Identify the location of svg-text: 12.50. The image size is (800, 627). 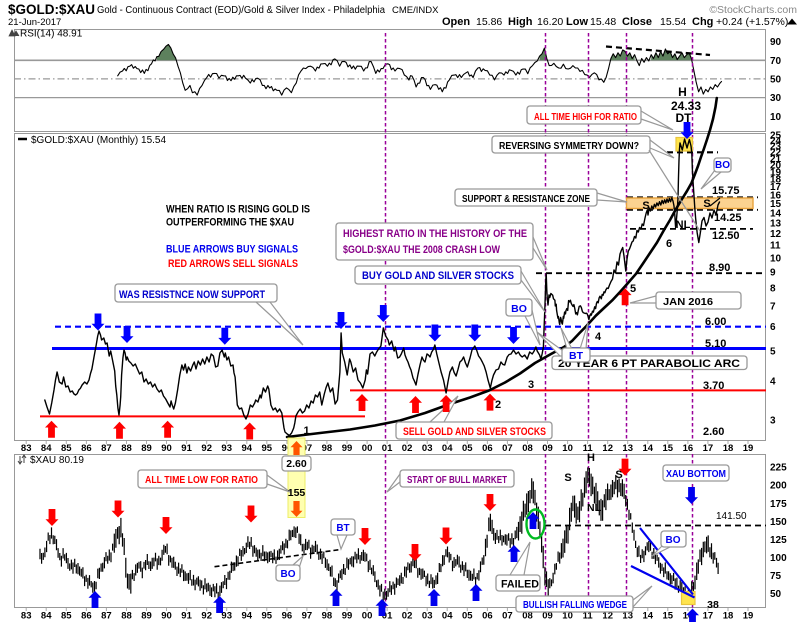
(726, 236).